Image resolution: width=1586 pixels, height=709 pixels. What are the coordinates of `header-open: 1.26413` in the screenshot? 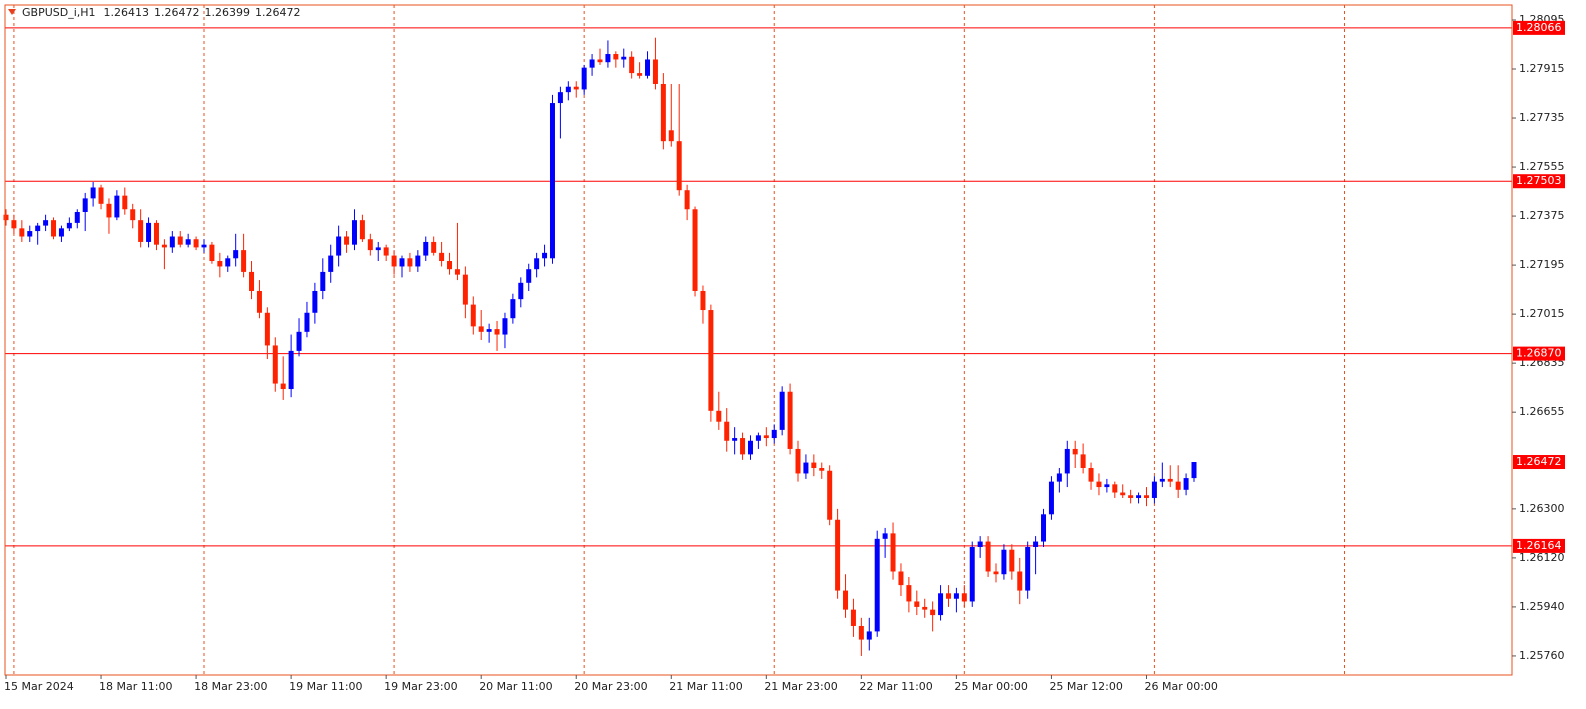 It's located at (127, 12).